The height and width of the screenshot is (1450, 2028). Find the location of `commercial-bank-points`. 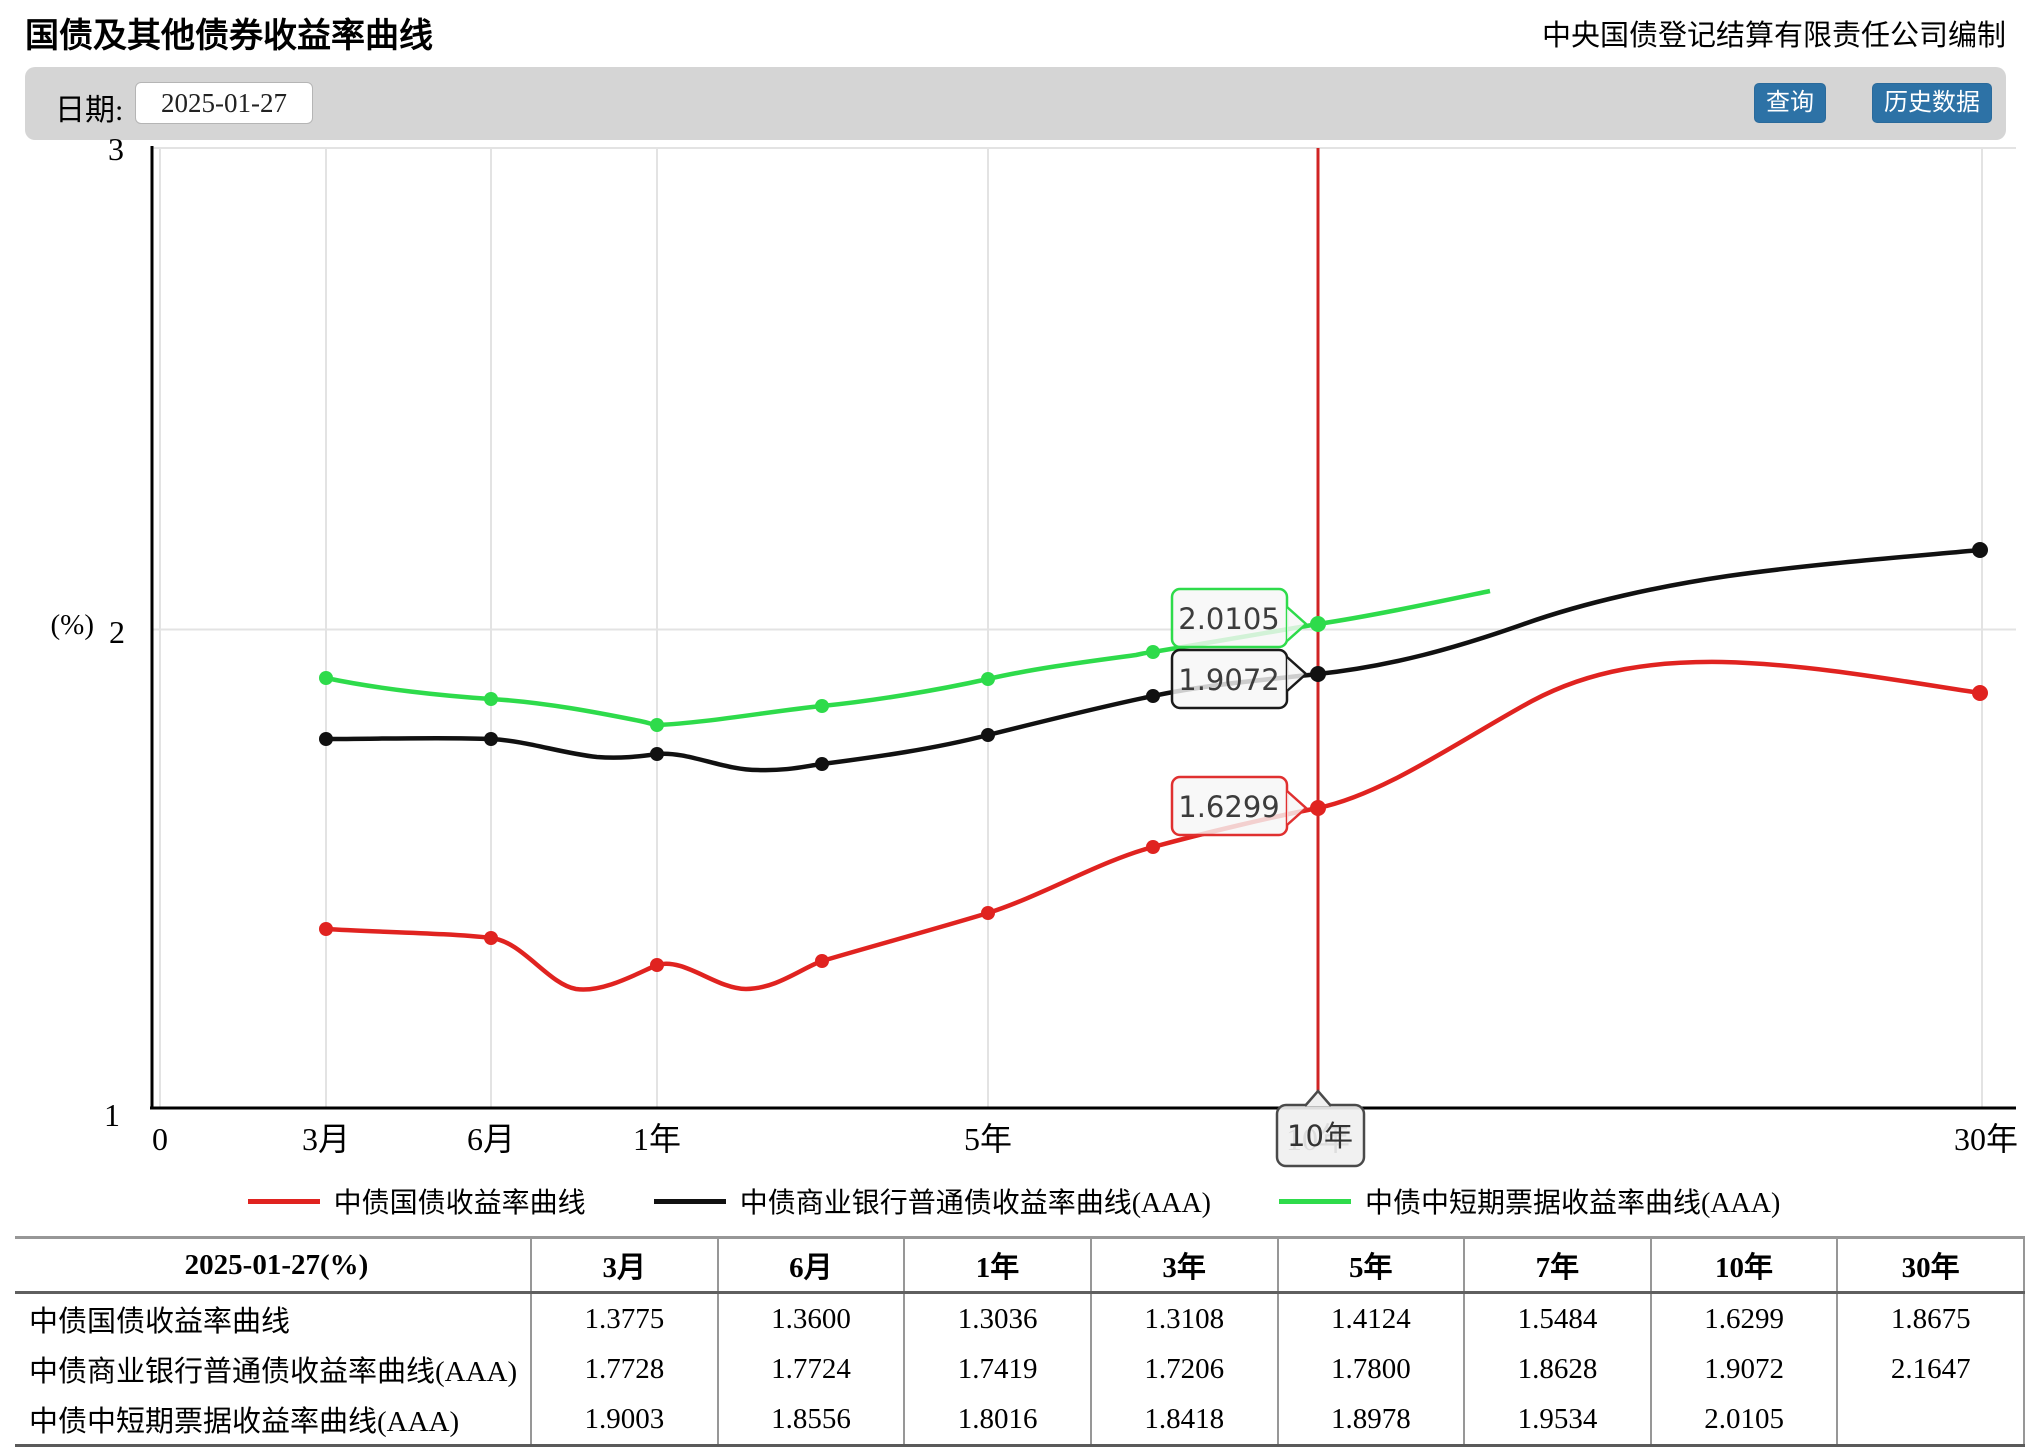

commercial-bank-points is located at coordinates (1153, 656).